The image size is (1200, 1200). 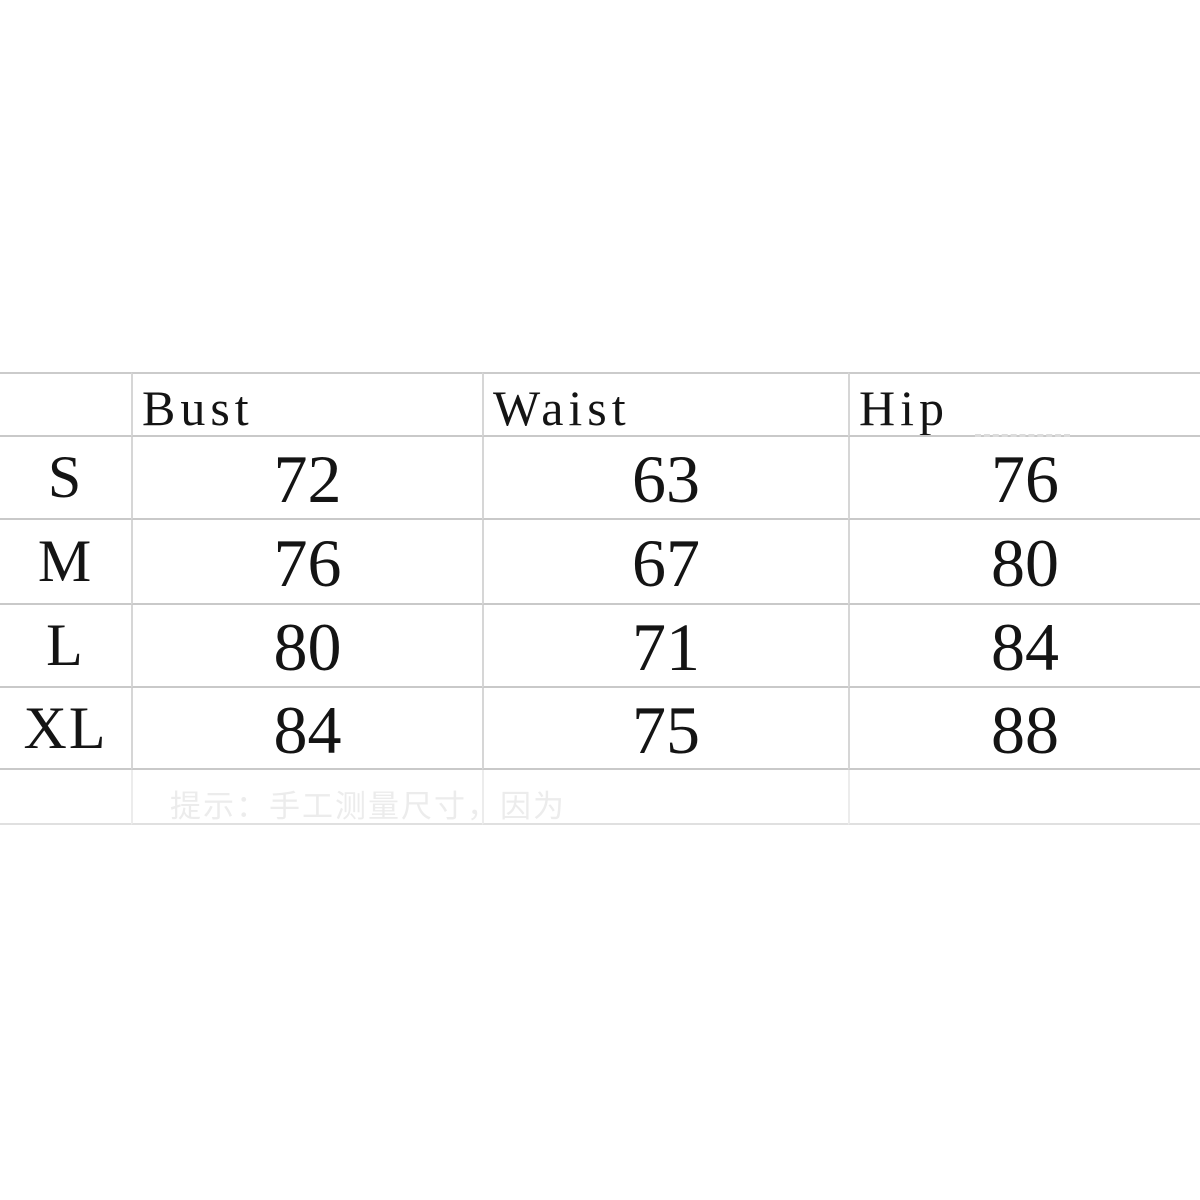 What do you see at coordinates (65, 729) in the screenshot?
I see `row-label-xl: XL` at bounding box center [65, 729].